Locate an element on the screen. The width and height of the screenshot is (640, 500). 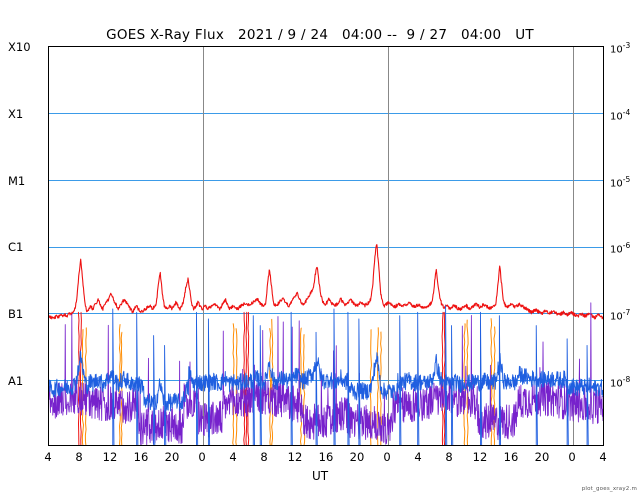
exponent: -3 is located at coordinates (626, 45).